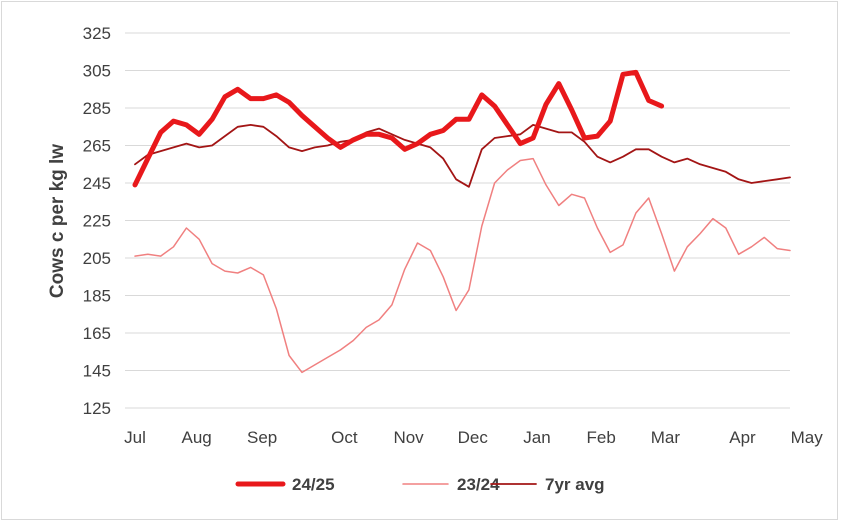  What do you see at coordinates (575, 484) in the screenshot?
I see `legend-label: 7yr avg` at bounding box center [575, 484].